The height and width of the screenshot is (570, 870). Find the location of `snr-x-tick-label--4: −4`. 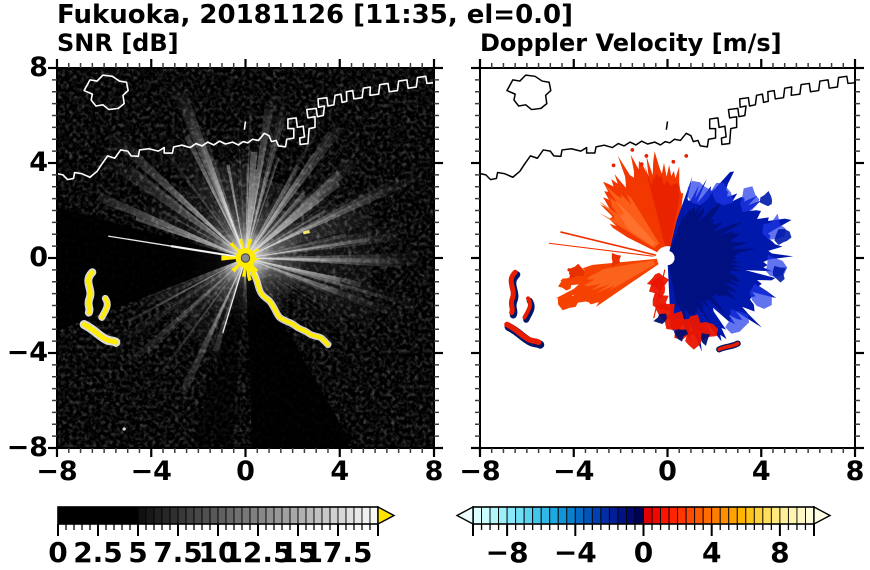

snr-x-tick-label--4: −4 is located at coordinates (151, 471).